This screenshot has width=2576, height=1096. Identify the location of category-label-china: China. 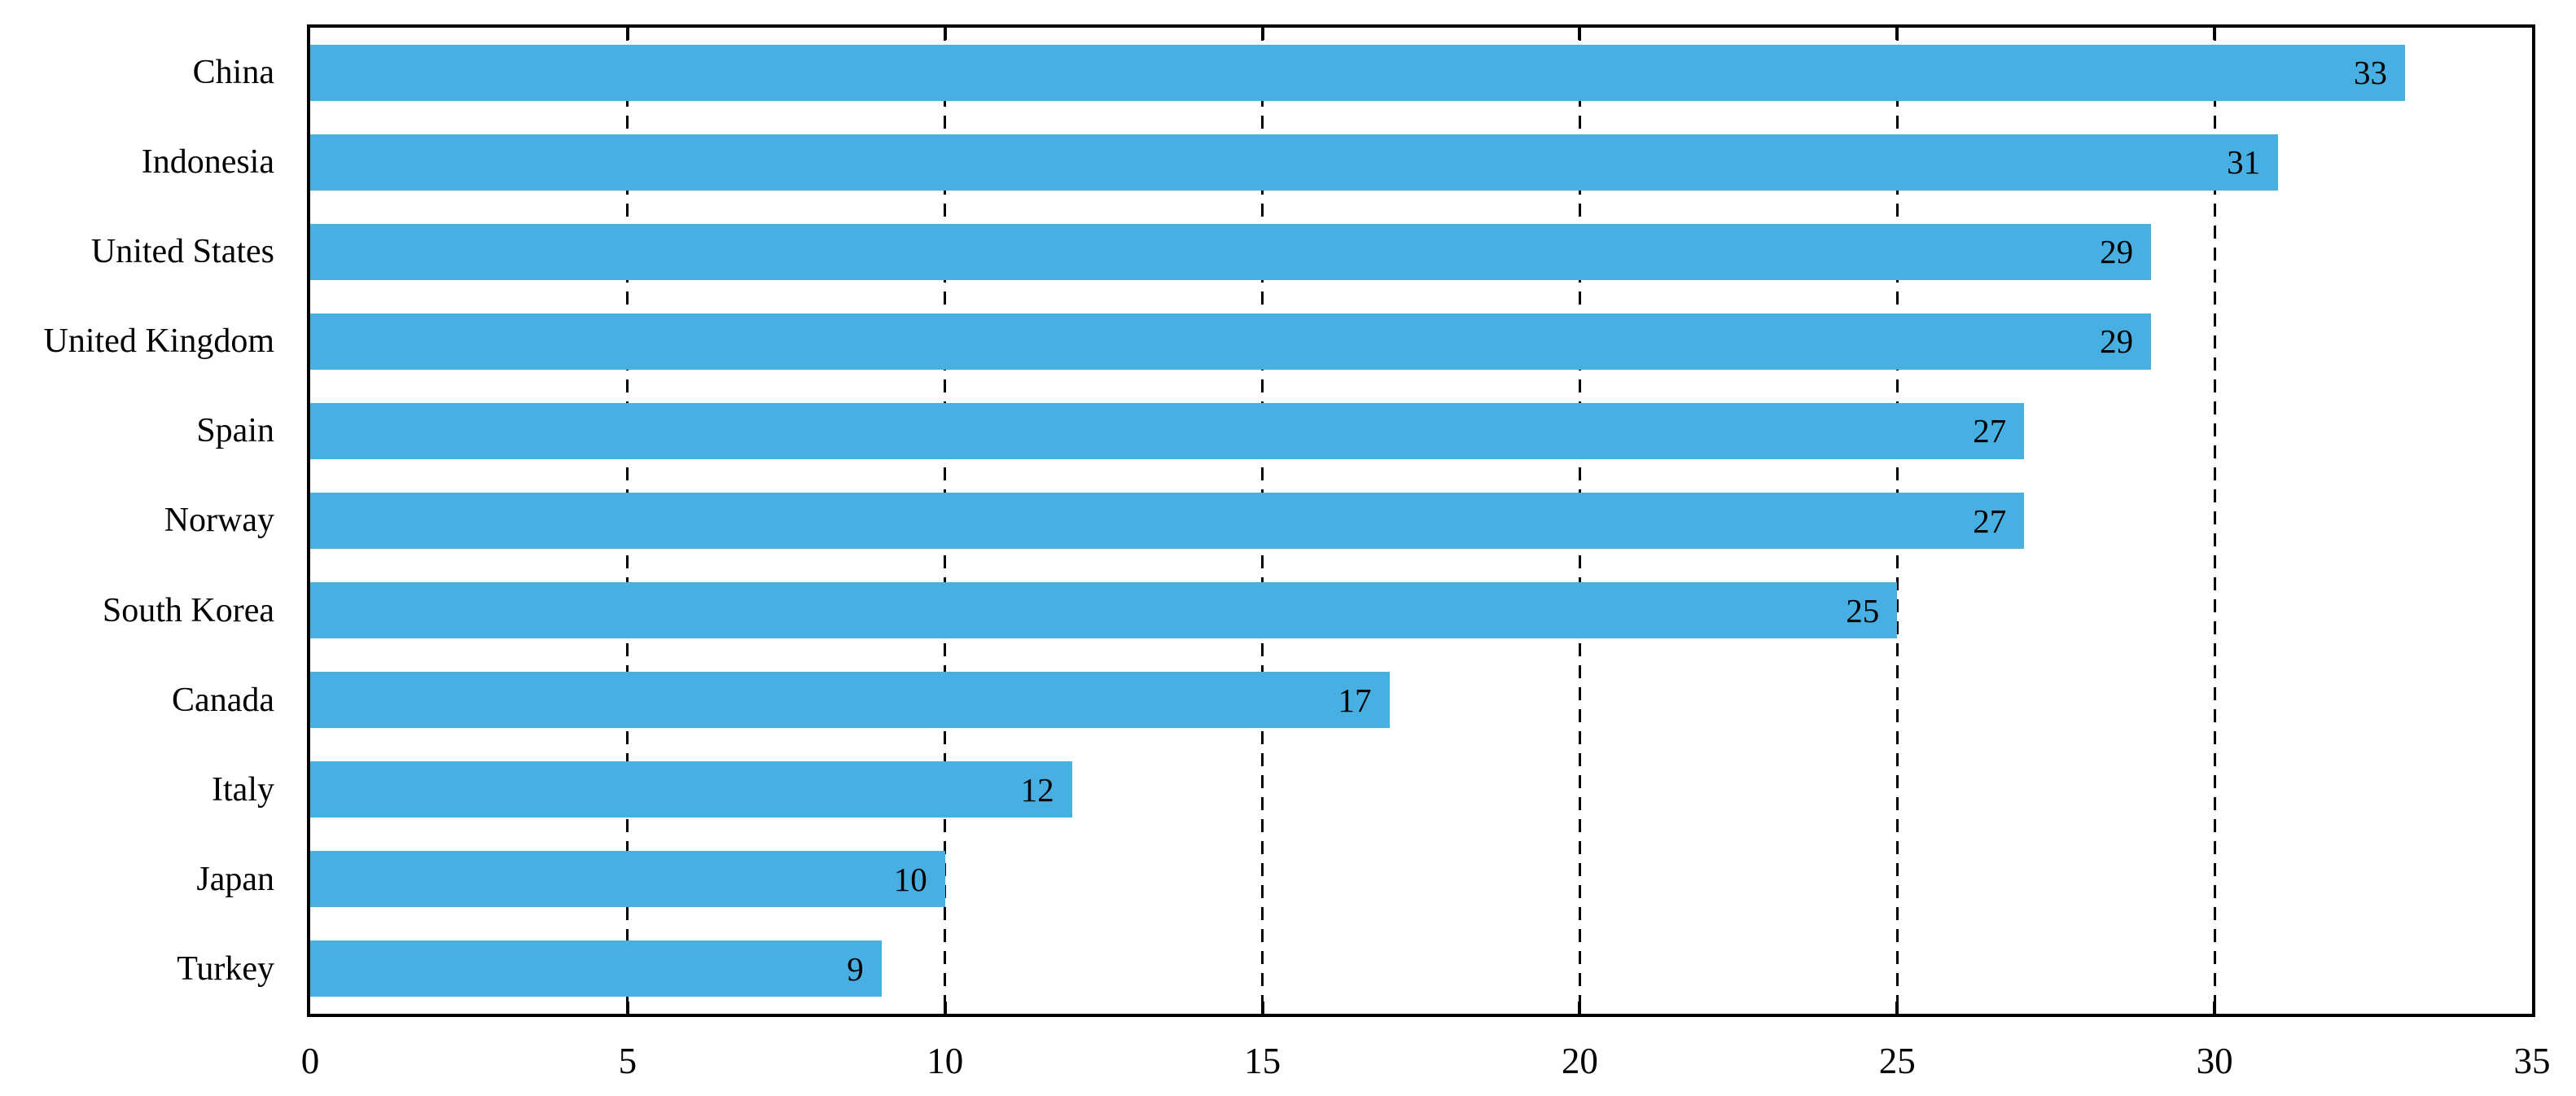
(233, 73).